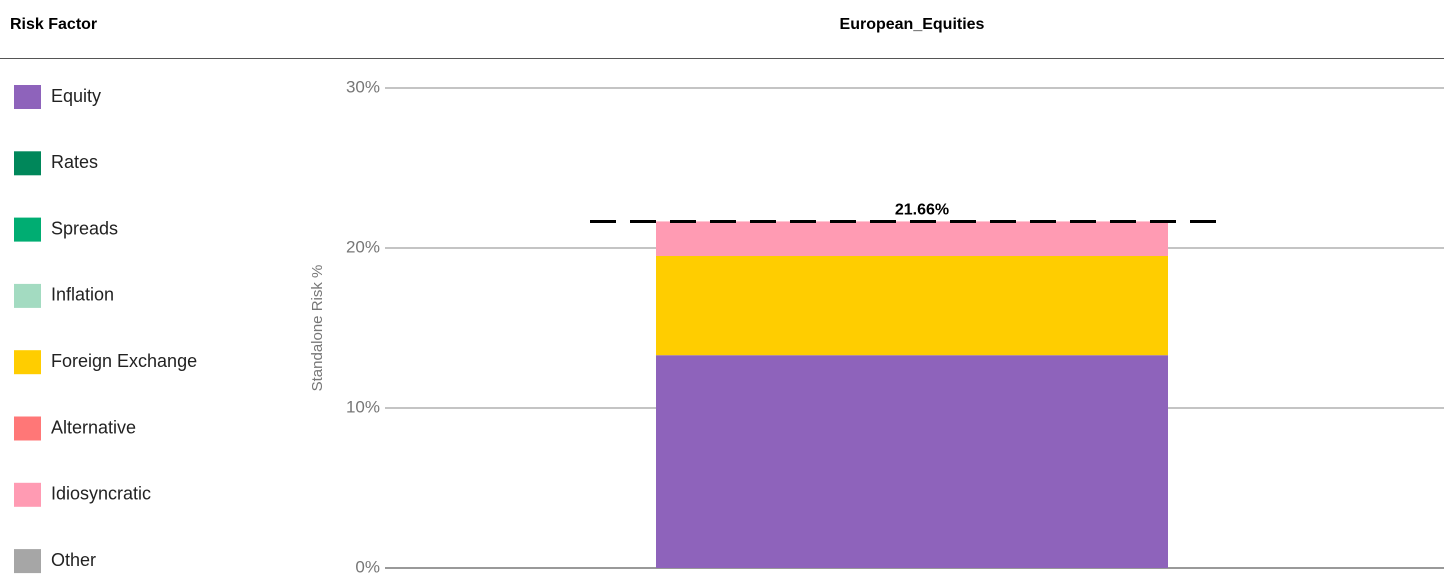  I want to click on legend-label: Rates, so click(74, 162).